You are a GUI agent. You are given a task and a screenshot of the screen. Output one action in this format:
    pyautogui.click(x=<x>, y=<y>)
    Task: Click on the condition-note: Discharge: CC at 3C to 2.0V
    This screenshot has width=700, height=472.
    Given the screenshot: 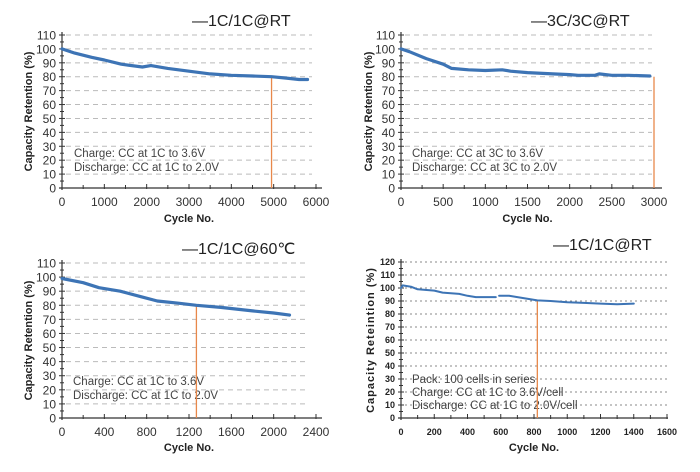 What is the action you would take?
    pyautogui.click(x=484, y=168)
    